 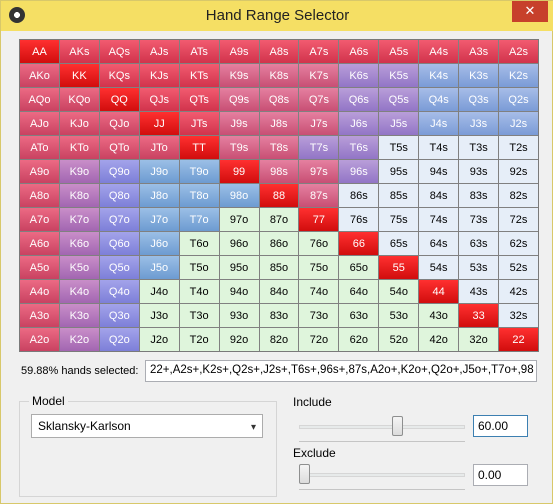 I want to click on hand-cell-K4s: K4s, so click(x=439, y=75).